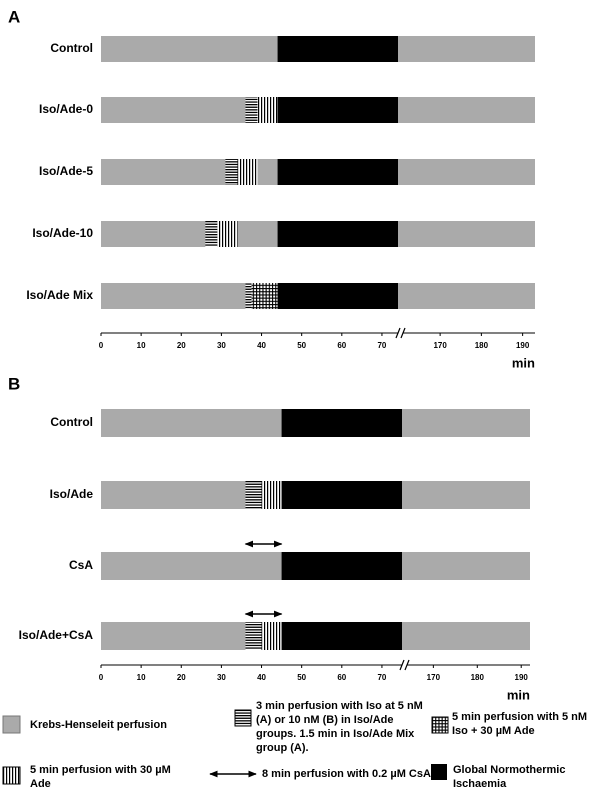 This screenshot has width=600, height=791. I want to click on panel-label: A, so click(14, 16).